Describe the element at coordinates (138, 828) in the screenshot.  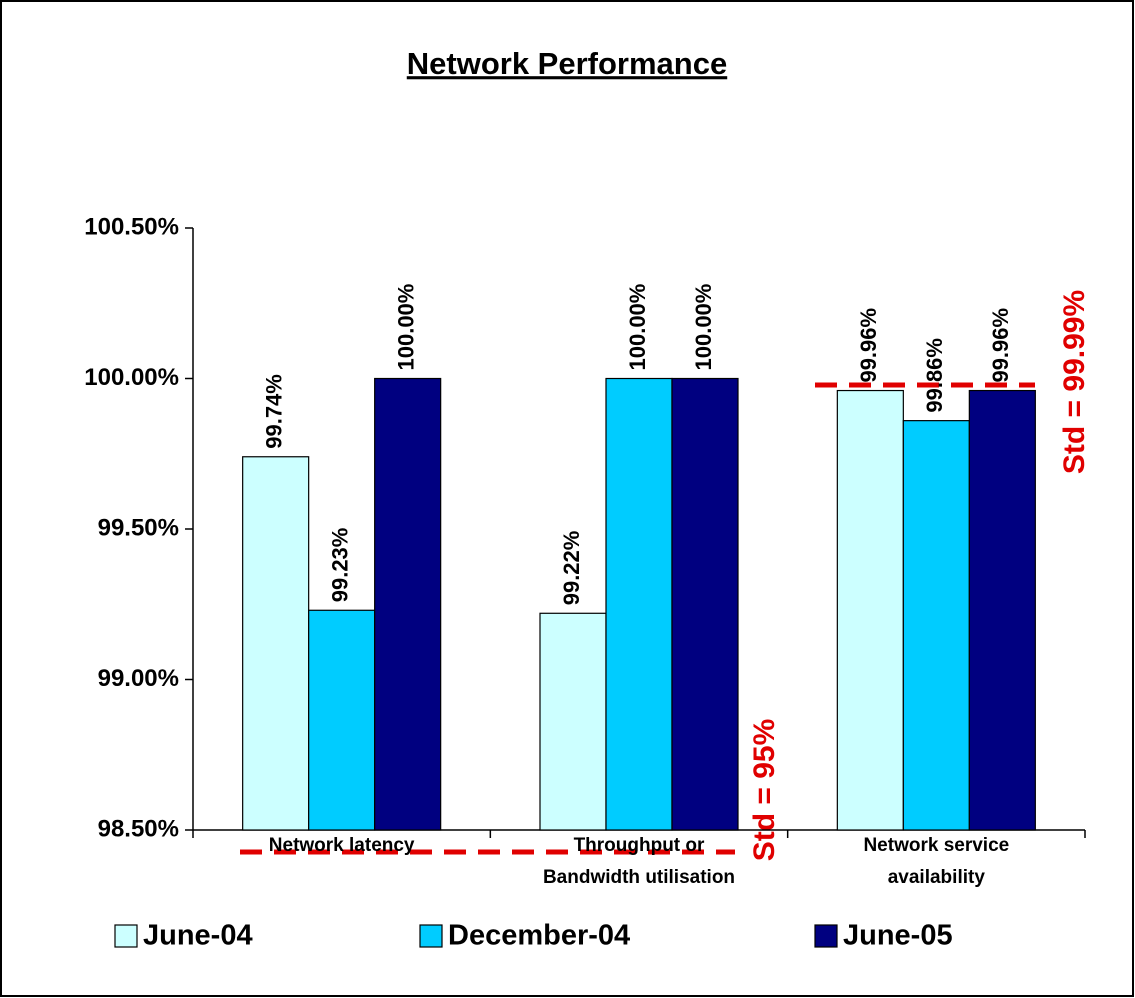
I see `y-tick-label: 98.50%` at that location.